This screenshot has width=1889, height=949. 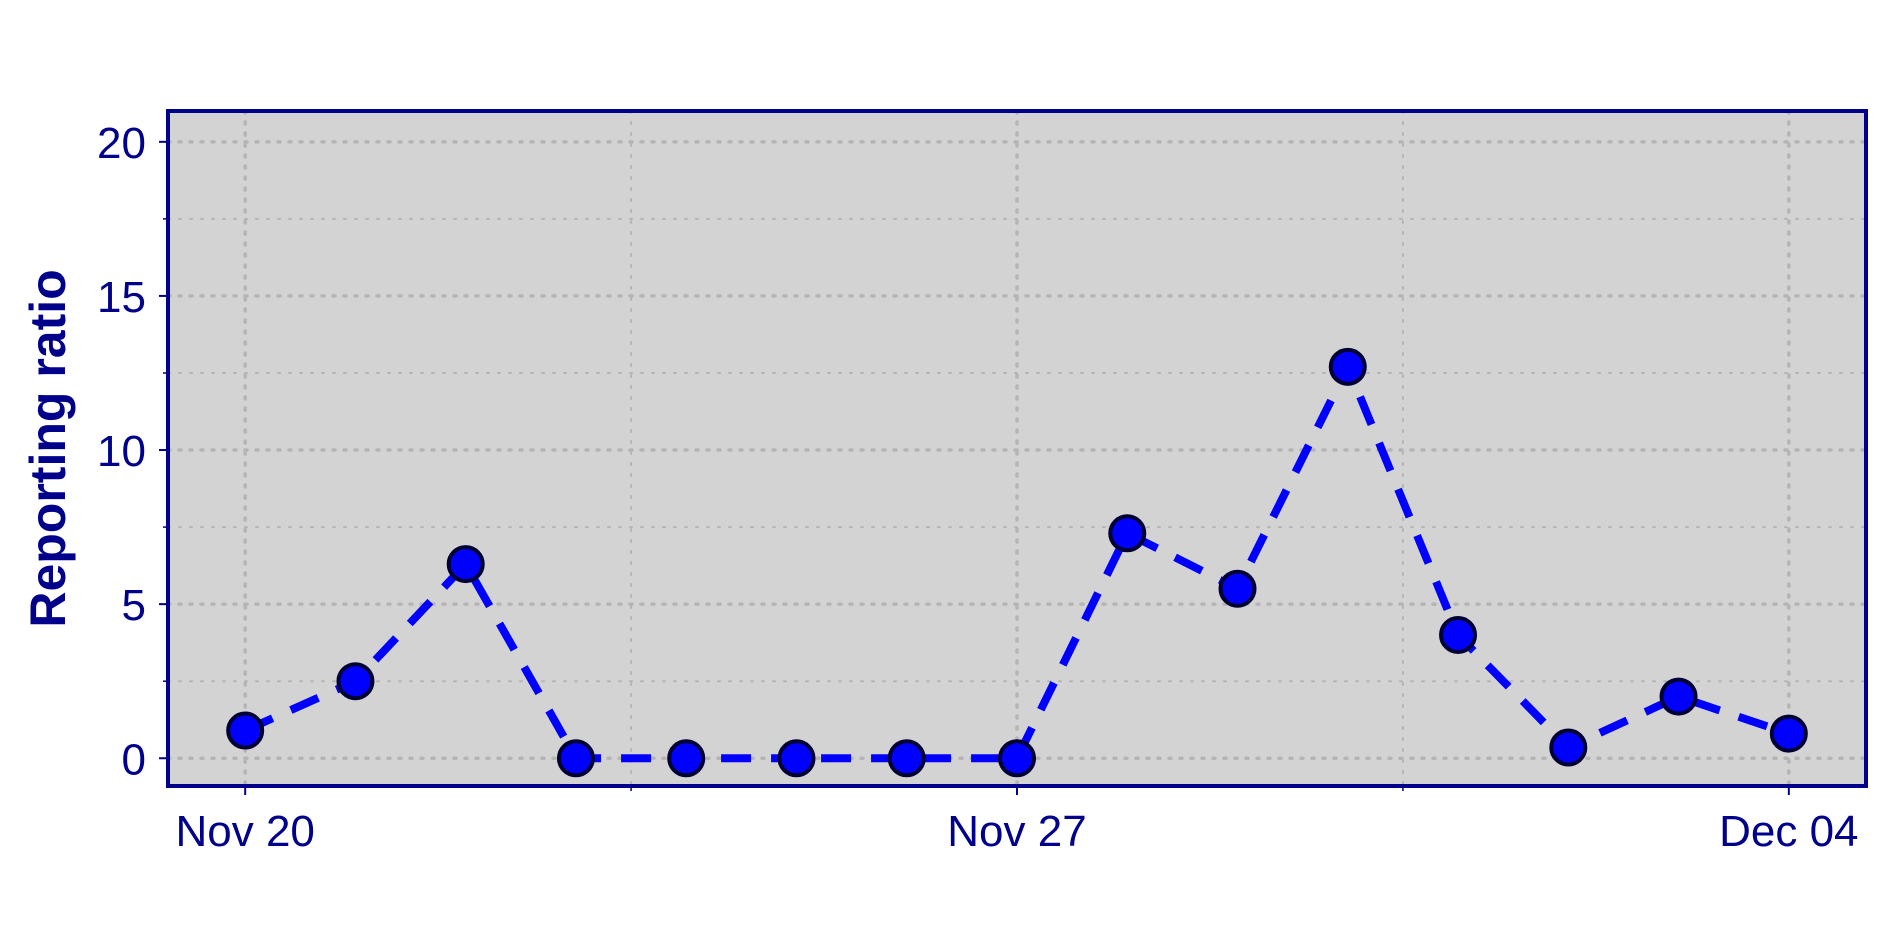 What do you see at coordinates (244, 831) in the screenshot?
I see `x-tick-label: Nov 20` at bounding box center [244, 831].